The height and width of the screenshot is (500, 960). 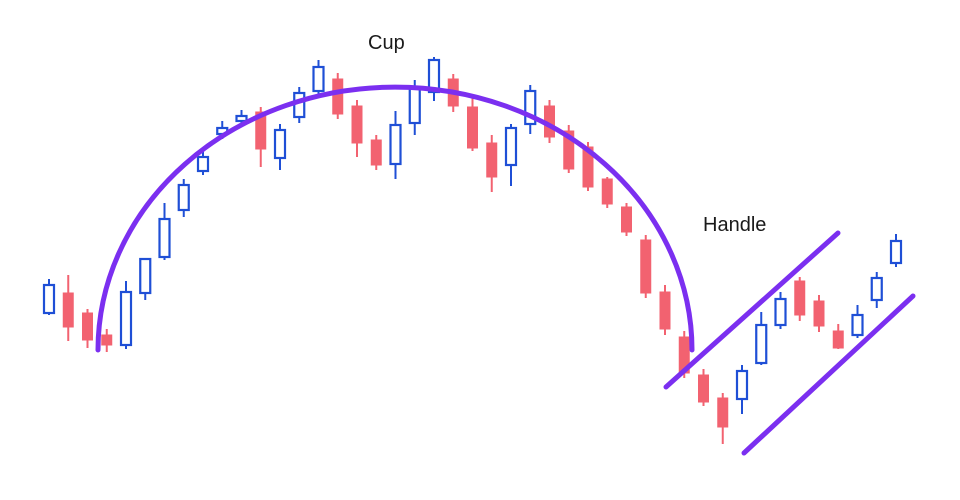 What do you see at coordinates (734, 225) in the screenshot?
I see `handle-label: Handle` at bounding box center [734, 225].